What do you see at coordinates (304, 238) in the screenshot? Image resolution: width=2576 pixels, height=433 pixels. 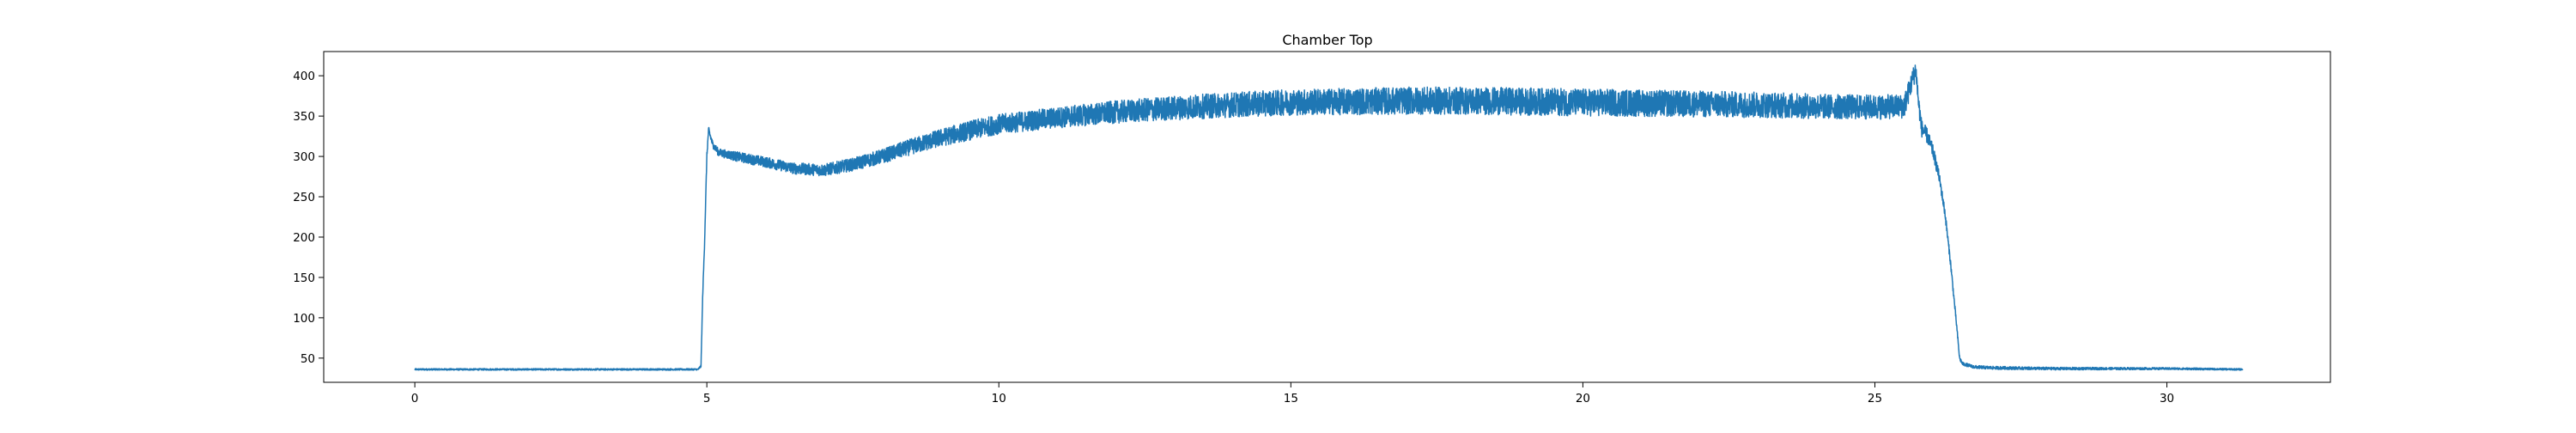 I see `y-tick-label: 200` at bounding box center [304, 238].